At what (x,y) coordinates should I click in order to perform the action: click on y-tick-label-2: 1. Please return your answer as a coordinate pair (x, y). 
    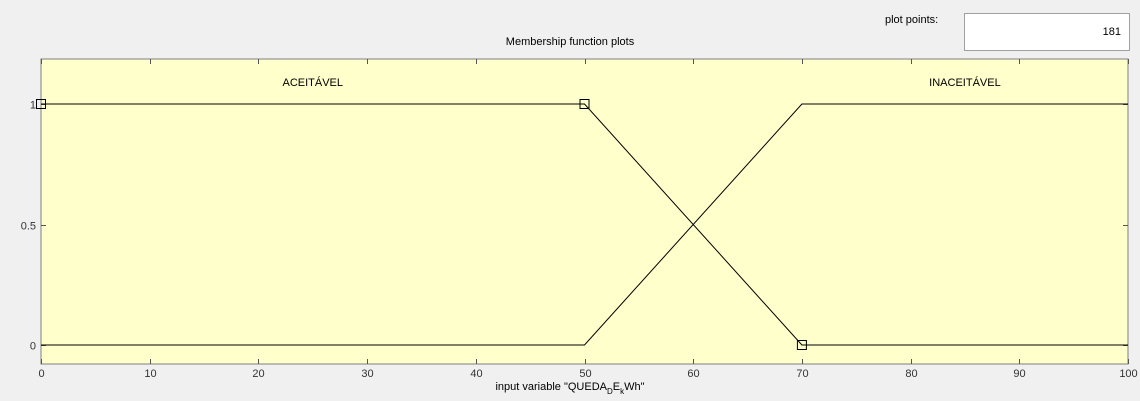
    Looking at the image, I should click on (33, 106).